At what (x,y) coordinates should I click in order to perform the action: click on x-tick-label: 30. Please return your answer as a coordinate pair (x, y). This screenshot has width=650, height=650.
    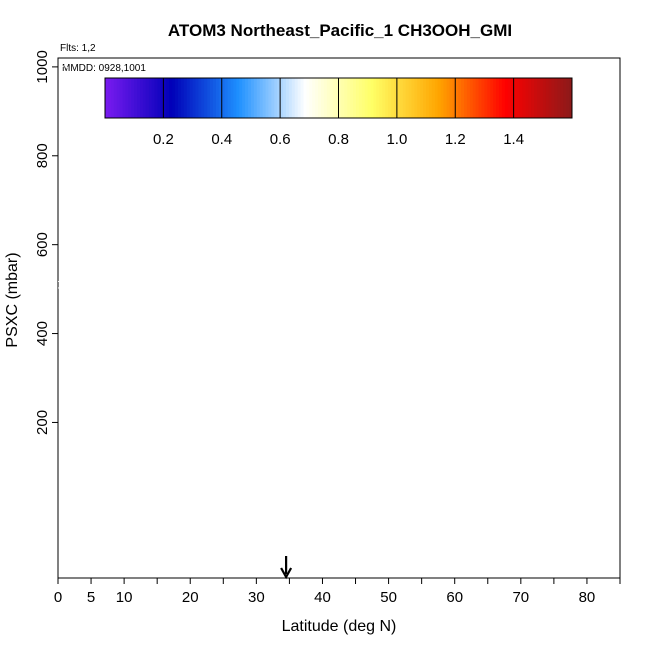
    Looking at the image, I should click on (256, 597).